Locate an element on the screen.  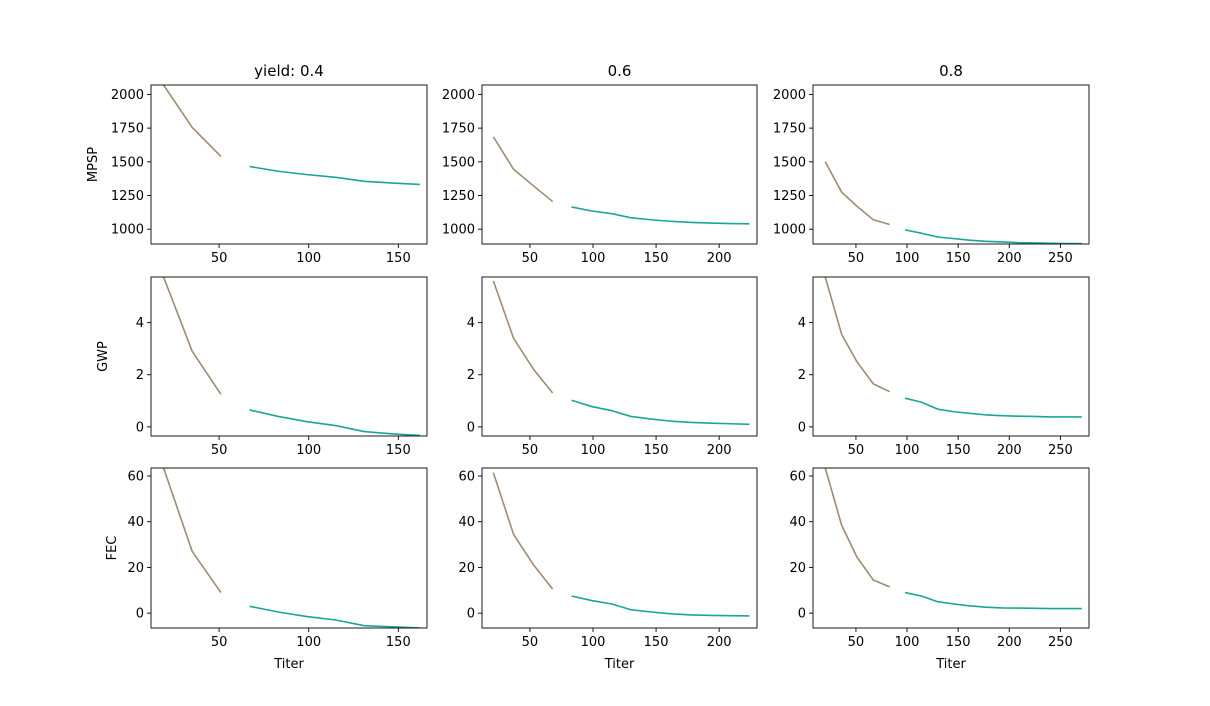
column-title: yield: 0.4 is located at coordinates (289, 71).